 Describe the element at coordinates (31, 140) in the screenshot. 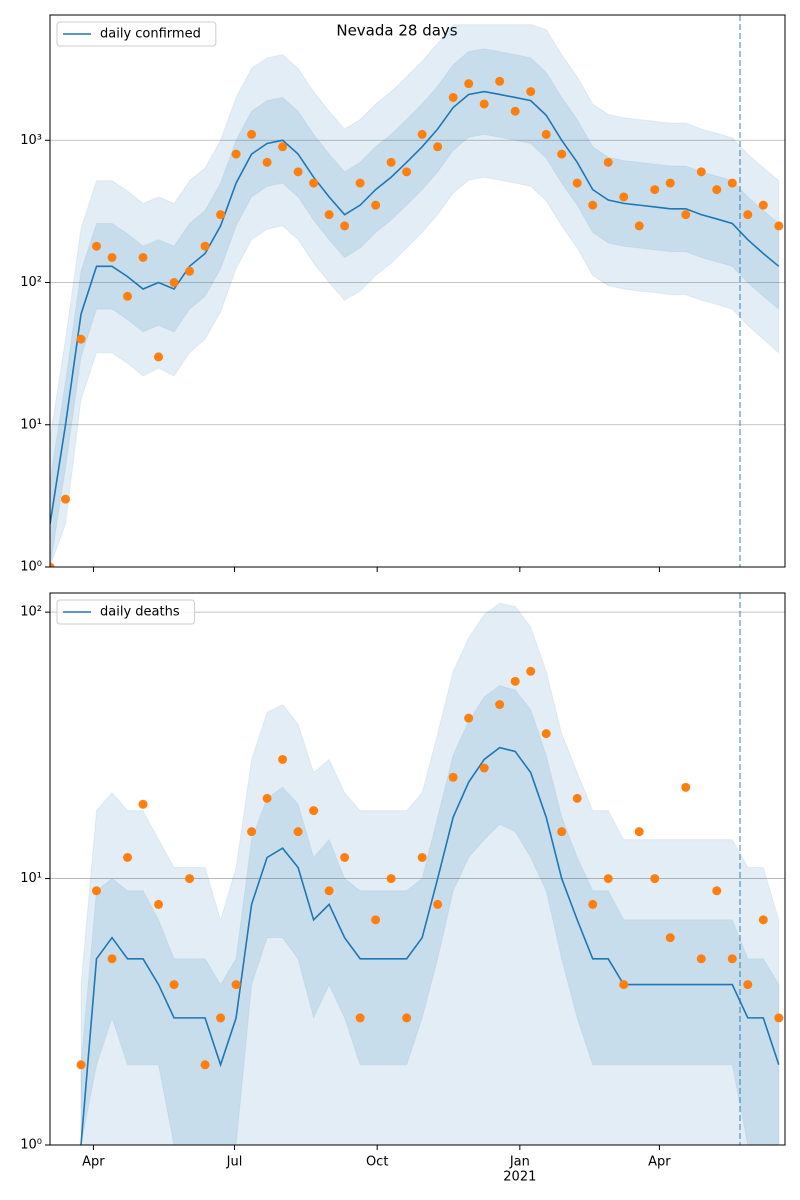

I see `y-tick-label: 10³` at that location.